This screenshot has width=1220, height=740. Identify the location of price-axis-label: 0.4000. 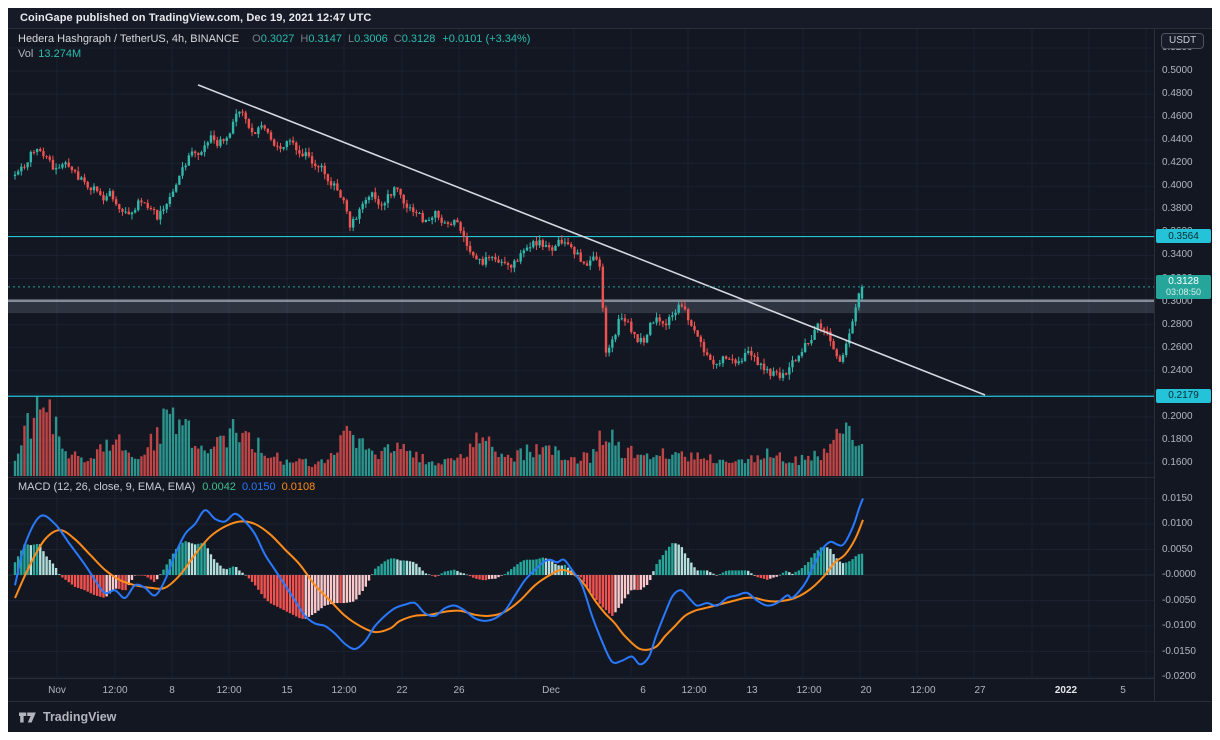
(1177, 186).